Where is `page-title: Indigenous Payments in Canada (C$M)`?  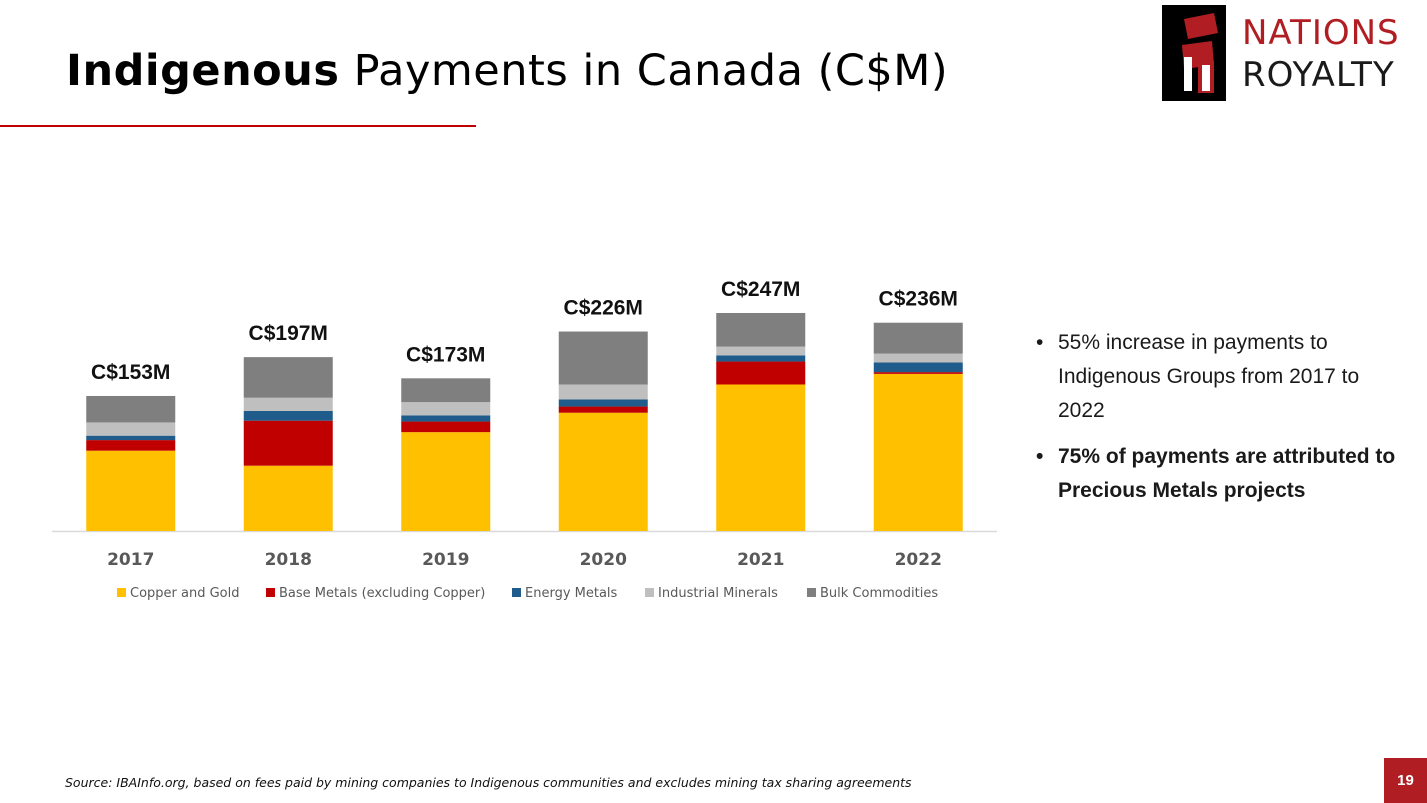 page-title: Indigenous Payments in Canada (C$M) is located at coordinates (507, 71).